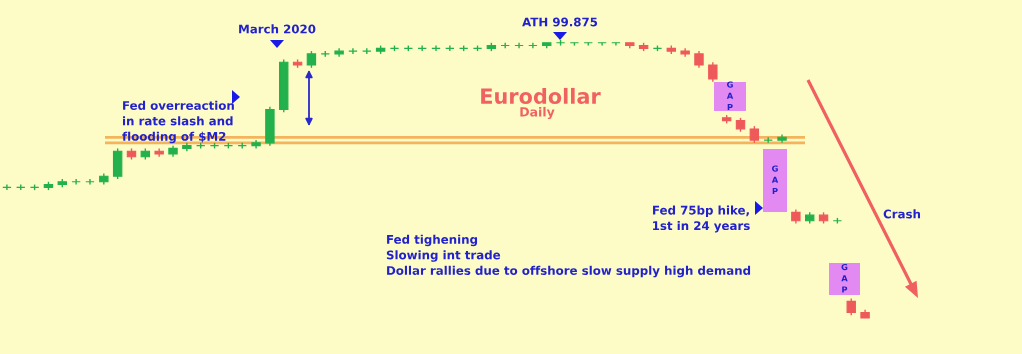 The width and height of the screenshot is (1022, 354). Describe the element at coordinates (701, 219) in the screenshot. I see `annotation: Fed 75bp hike, 1st in 24 years` at that location.